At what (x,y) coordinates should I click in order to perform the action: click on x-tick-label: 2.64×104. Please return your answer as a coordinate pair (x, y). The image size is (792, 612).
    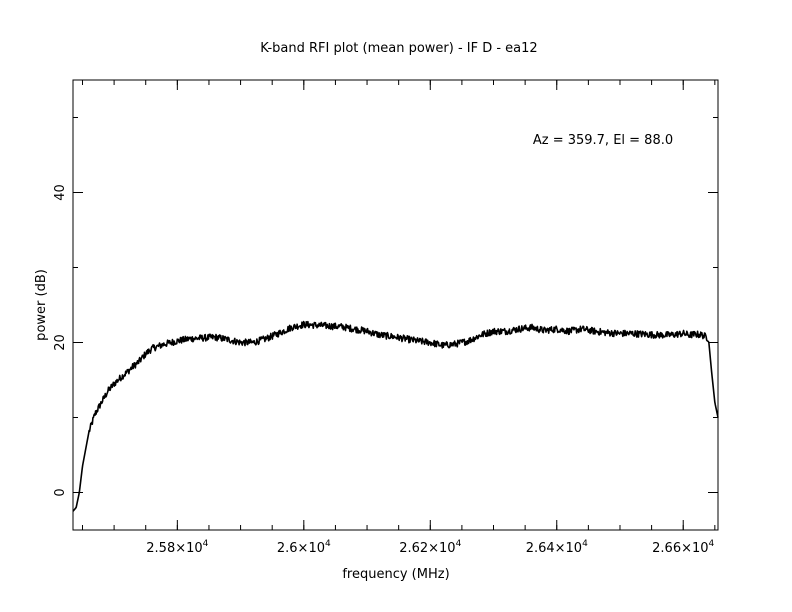
    Looking at the image, I should click on (557, 547).